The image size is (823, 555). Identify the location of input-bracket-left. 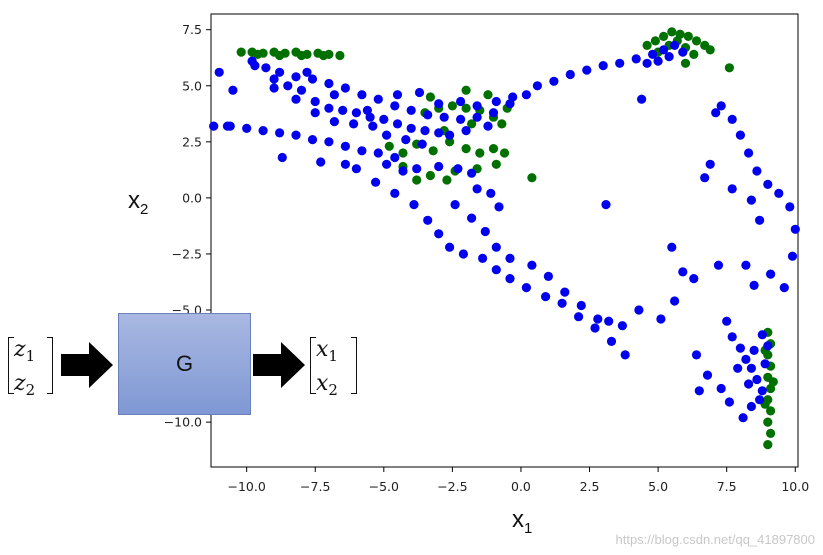
(11, 365).